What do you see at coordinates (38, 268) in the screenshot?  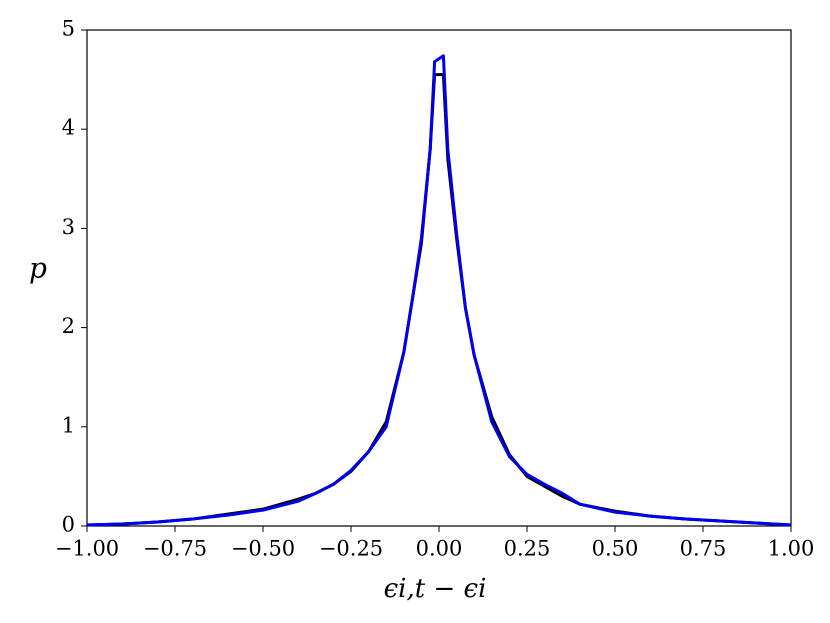 I see `y-axis-label: p` at bounding box center [38, 268].